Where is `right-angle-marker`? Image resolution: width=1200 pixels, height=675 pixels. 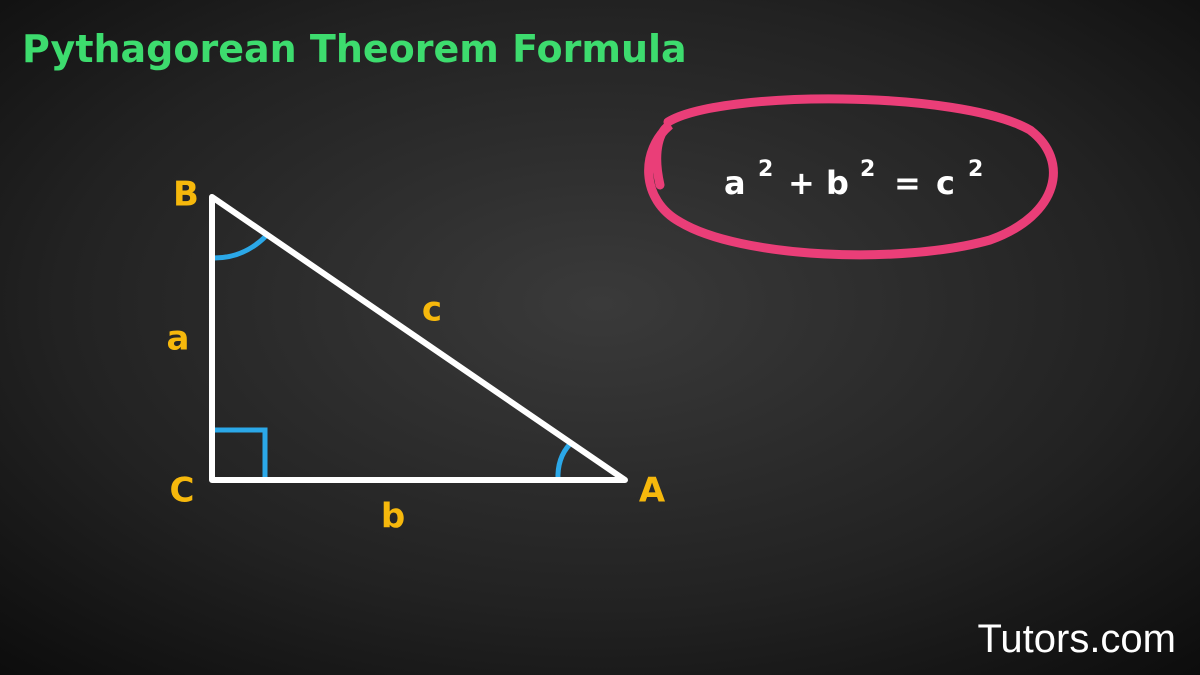
right-angle-marker is located at coordinates (241, 453).